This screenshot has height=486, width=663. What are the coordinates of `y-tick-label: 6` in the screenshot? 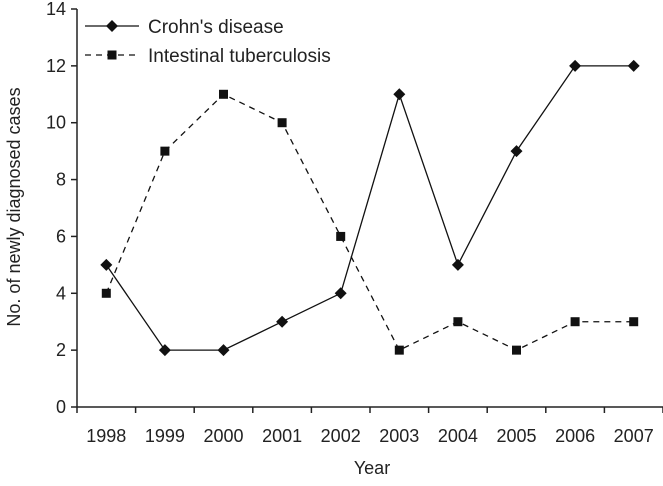 It's located at (61, 236).